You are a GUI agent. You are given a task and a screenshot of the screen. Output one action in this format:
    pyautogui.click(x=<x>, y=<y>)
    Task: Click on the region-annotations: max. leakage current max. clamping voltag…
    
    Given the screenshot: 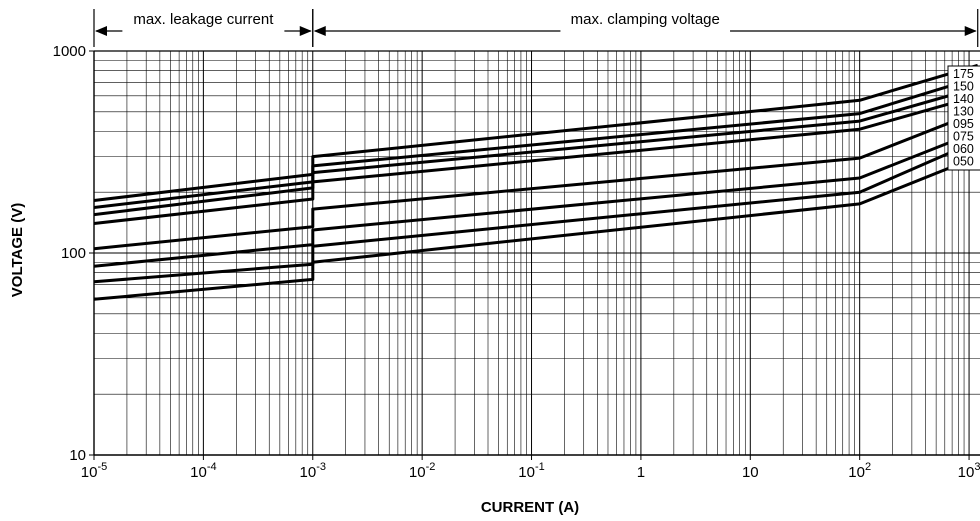 What is the action you would take?
    pyautogui.click(x=536, y=28)
    